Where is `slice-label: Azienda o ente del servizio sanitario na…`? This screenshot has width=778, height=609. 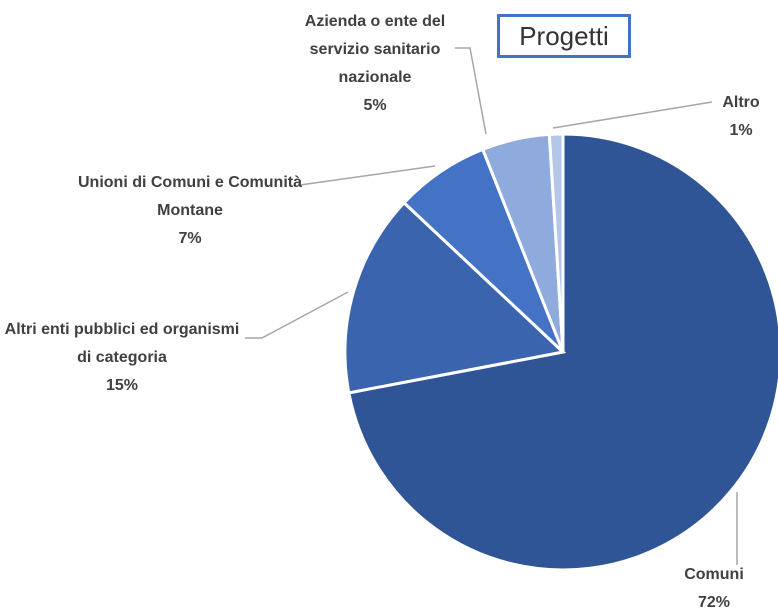 slice-label: Azienda o ente del servizio sanitario na… is located at coordinates (375, 64).